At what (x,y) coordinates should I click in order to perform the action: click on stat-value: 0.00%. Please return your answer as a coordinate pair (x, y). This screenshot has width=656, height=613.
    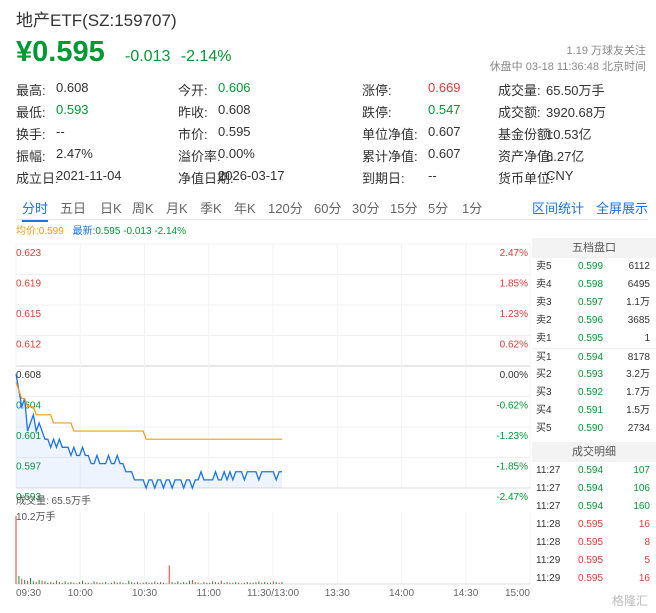
    Looking at the image, I should click on (236, 153).